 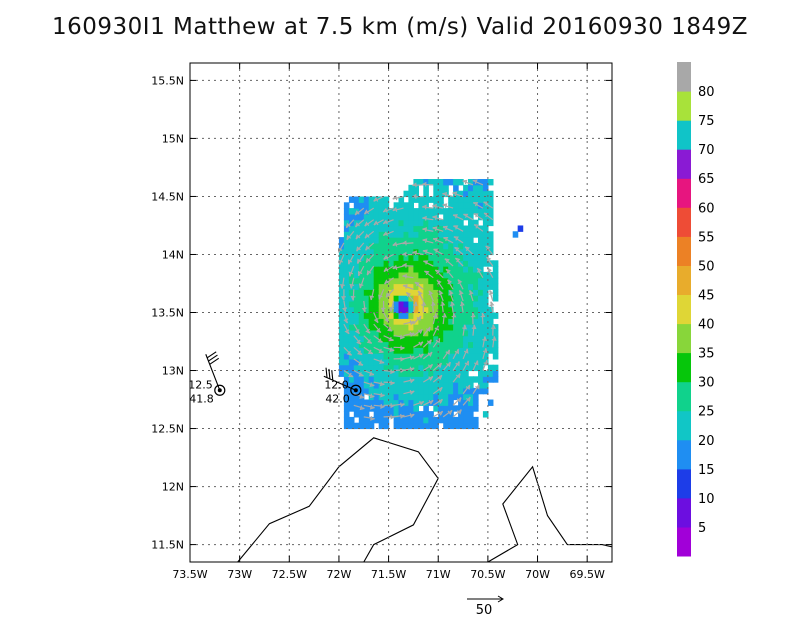 What do you see at coordinates (340, 383) in the screenshot?
I see `wind-barb` at bounding box center [340, 383].